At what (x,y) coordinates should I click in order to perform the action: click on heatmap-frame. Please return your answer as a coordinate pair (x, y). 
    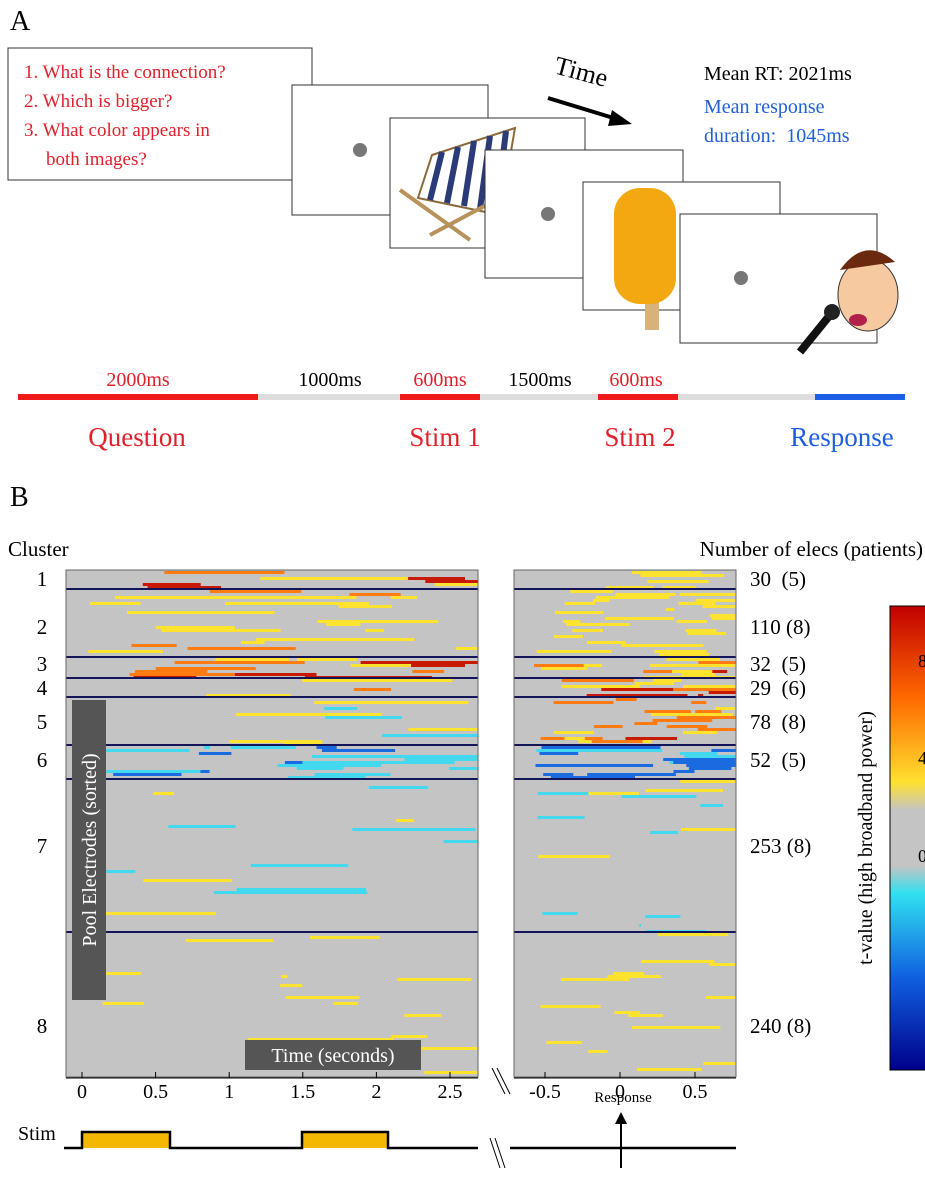
    Looking at the image, I should click on (625, 823).